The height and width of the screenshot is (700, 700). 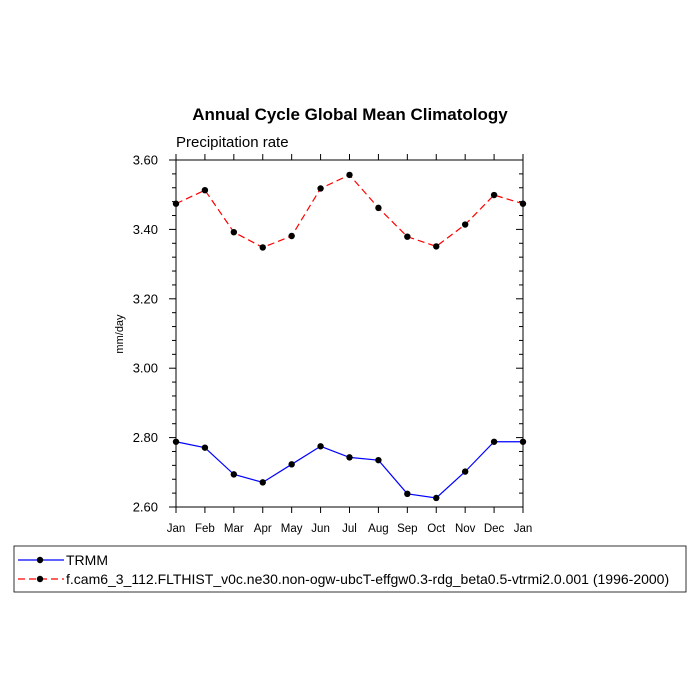 I want to click on series-model, so click(x=349, y=211).